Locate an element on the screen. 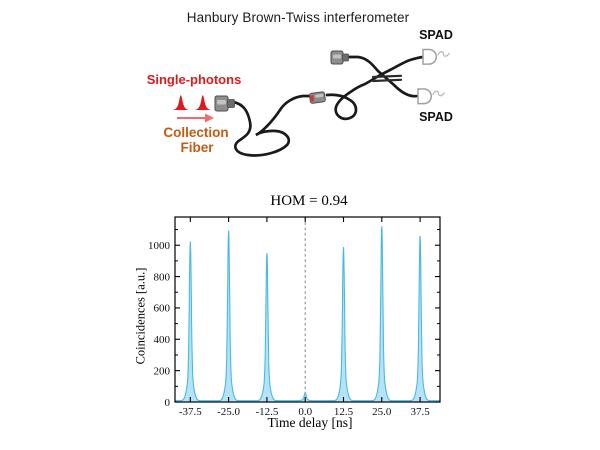 Image resolution: width=600 pixels, height=450 pixels. propagation-arrow-icon is located at coordinates (195, 118).